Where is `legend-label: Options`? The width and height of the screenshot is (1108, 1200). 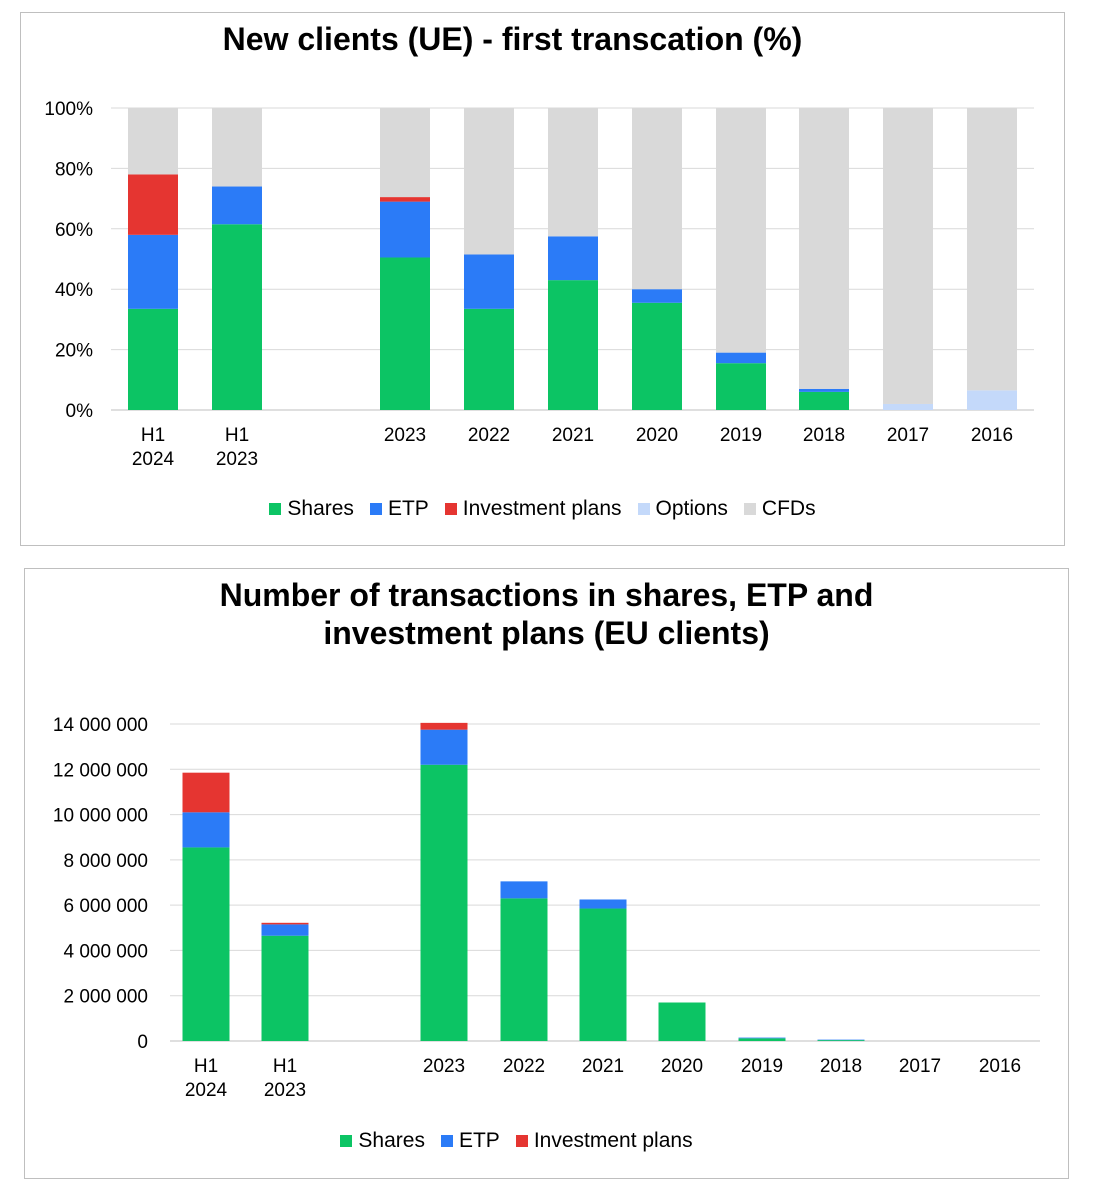
legend-label: Options is located at coordinates (691, 508).